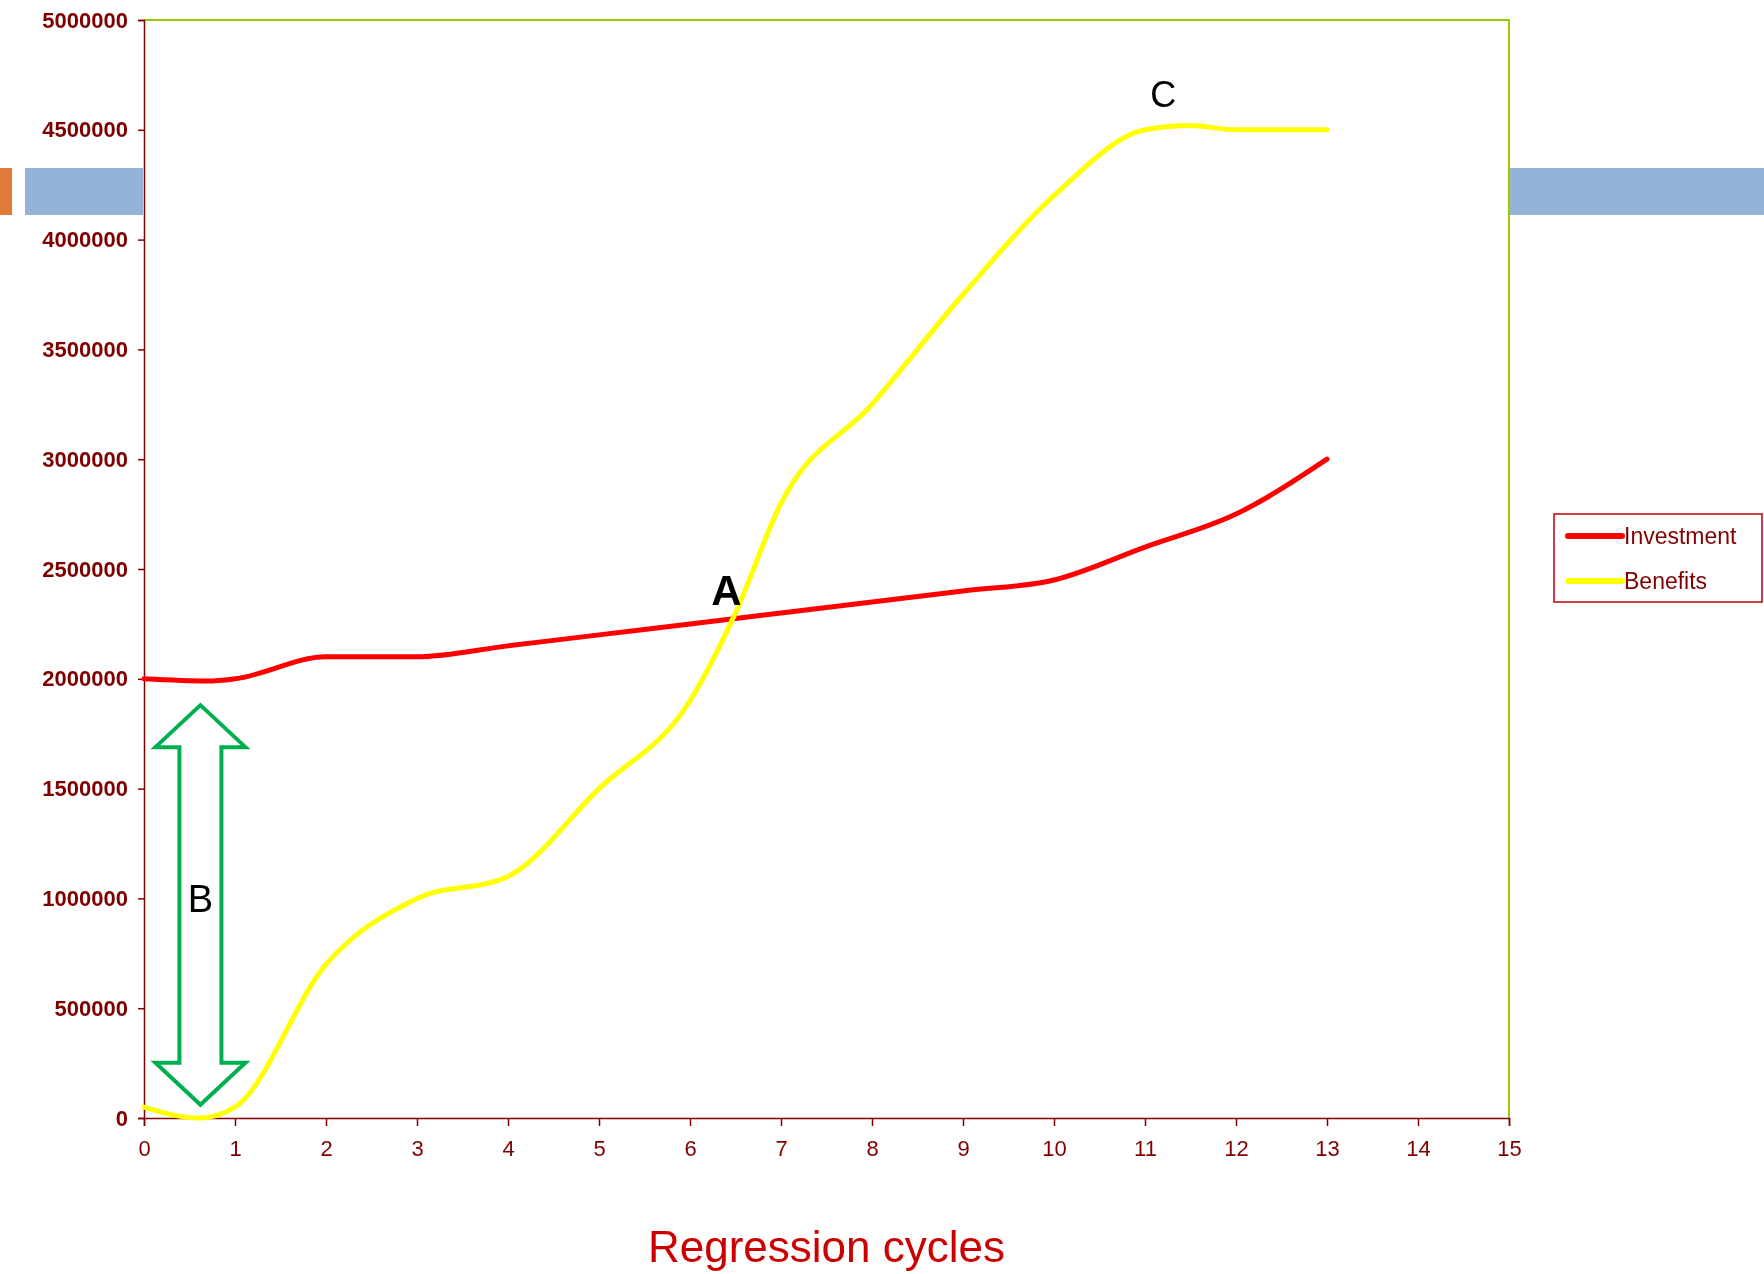  What do you see at coordinates (1163, 95) in the screenshot?
I see `annotation: C` at bounding box center [1163, 95].